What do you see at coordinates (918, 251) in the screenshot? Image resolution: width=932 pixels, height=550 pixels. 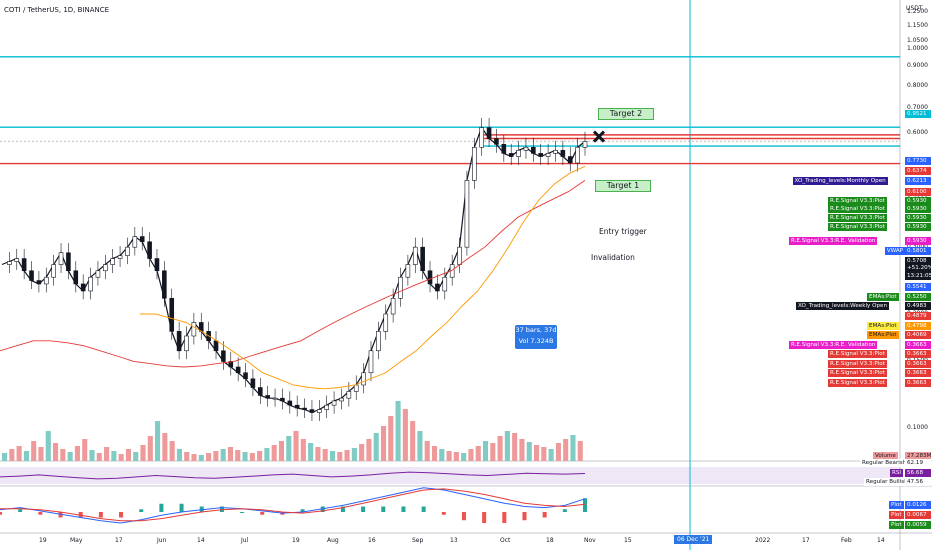 I see `price-label: 0.5801` at bounding box center [918, 251].